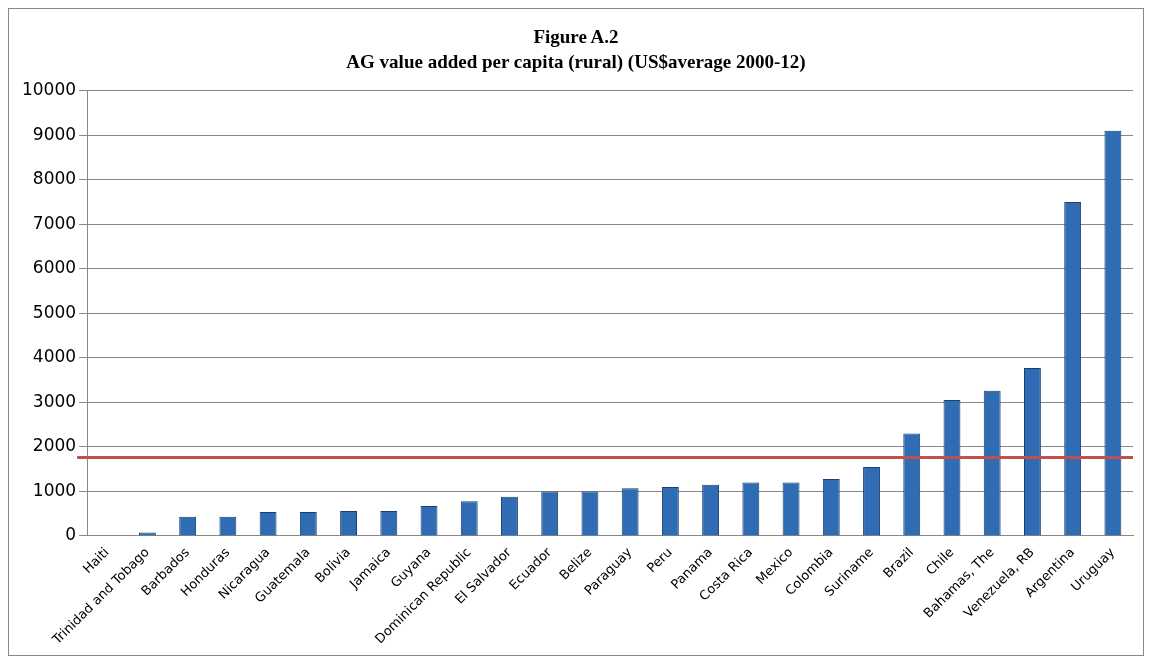 Image resolution: width=1154 pixels, height=666 pixels. Describe the element at coordinates (49, 89) in the screenshot. I see `y-tick-label: 10000` at that location.